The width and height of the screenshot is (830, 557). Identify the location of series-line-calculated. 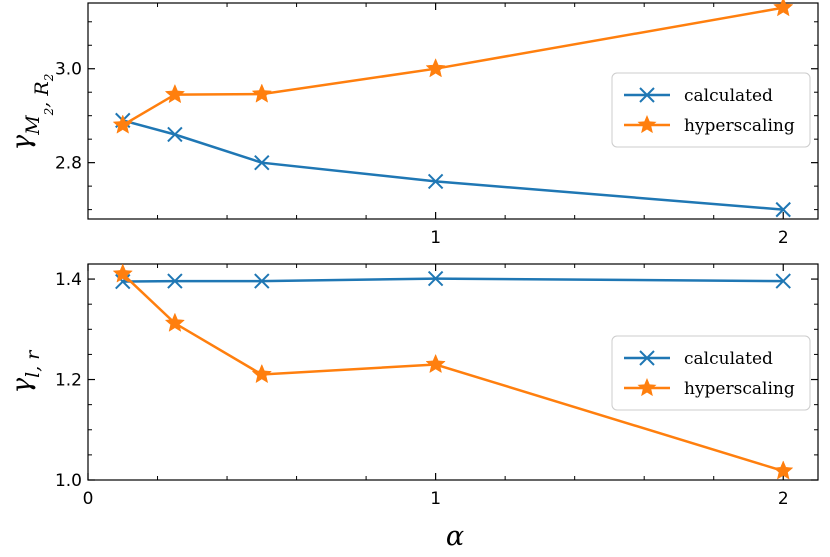
(453, 280).